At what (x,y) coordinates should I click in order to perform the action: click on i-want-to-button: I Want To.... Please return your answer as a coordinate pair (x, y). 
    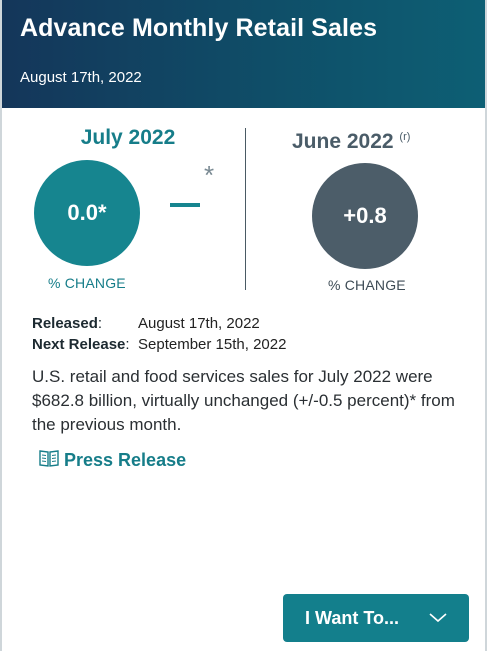
    Looking at the image, I should click on (376, 618).